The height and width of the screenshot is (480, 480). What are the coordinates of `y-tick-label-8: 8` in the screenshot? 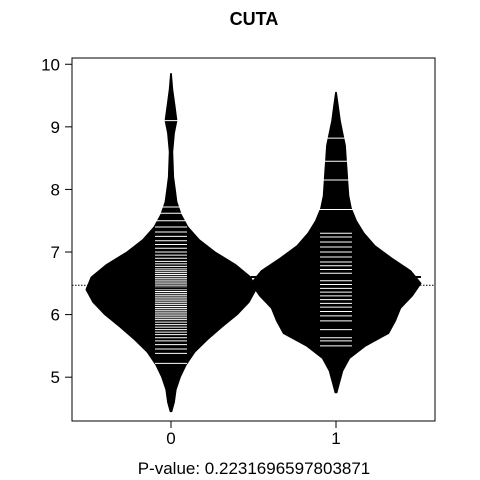 It's located at (55, 189).